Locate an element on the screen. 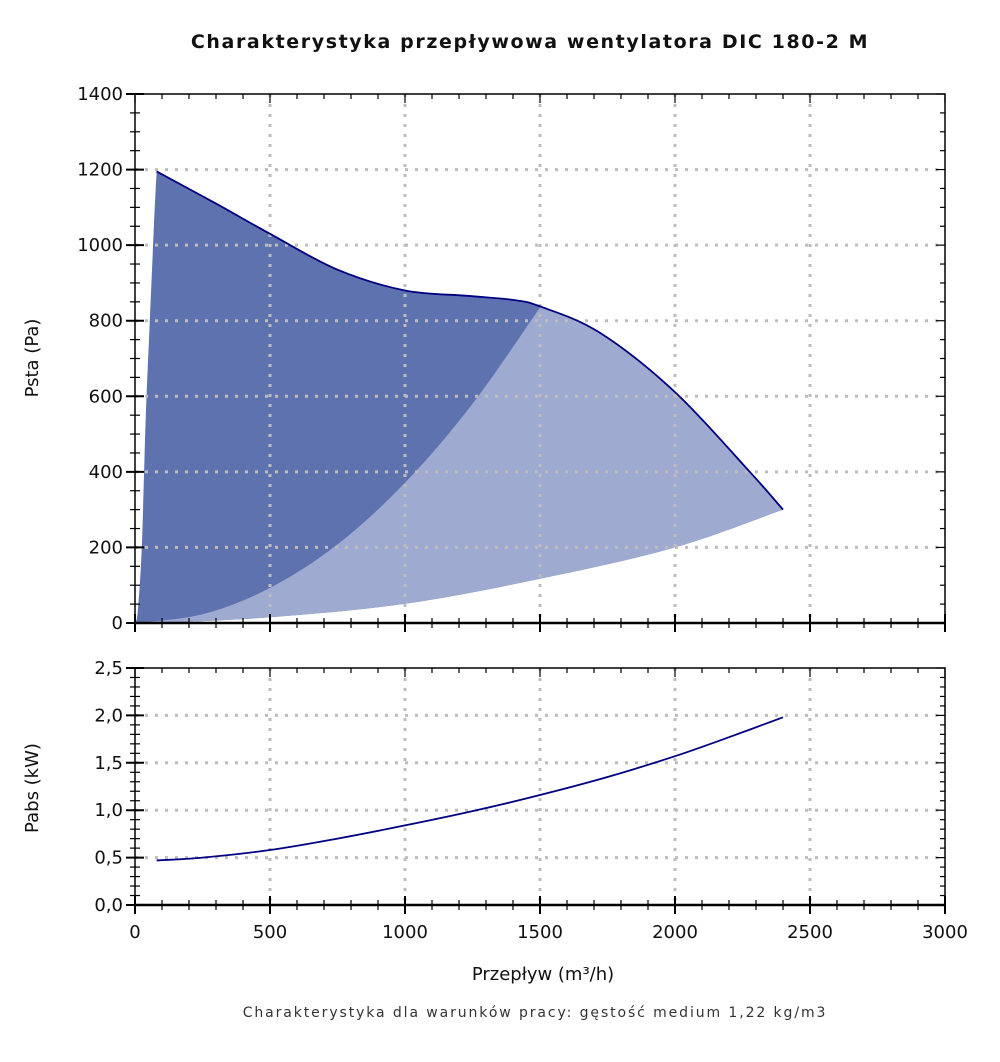 The image size is (1000, 1062). y-tick-label: 0,0 is located at coordinates (108, 905).